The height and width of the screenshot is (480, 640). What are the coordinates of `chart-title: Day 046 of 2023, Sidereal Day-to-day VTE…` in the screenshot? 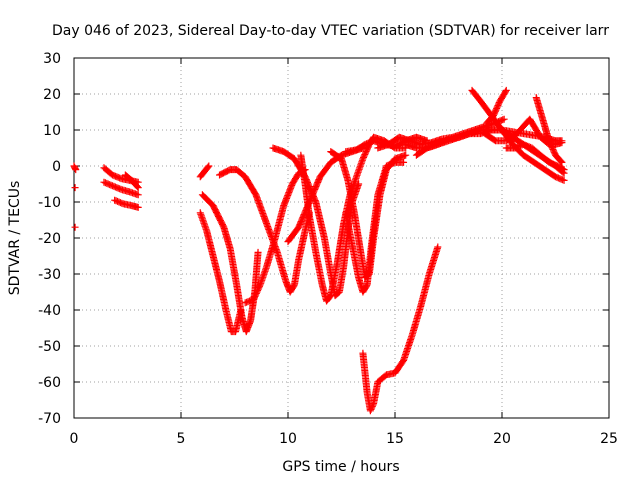 It's located at (330, 31).